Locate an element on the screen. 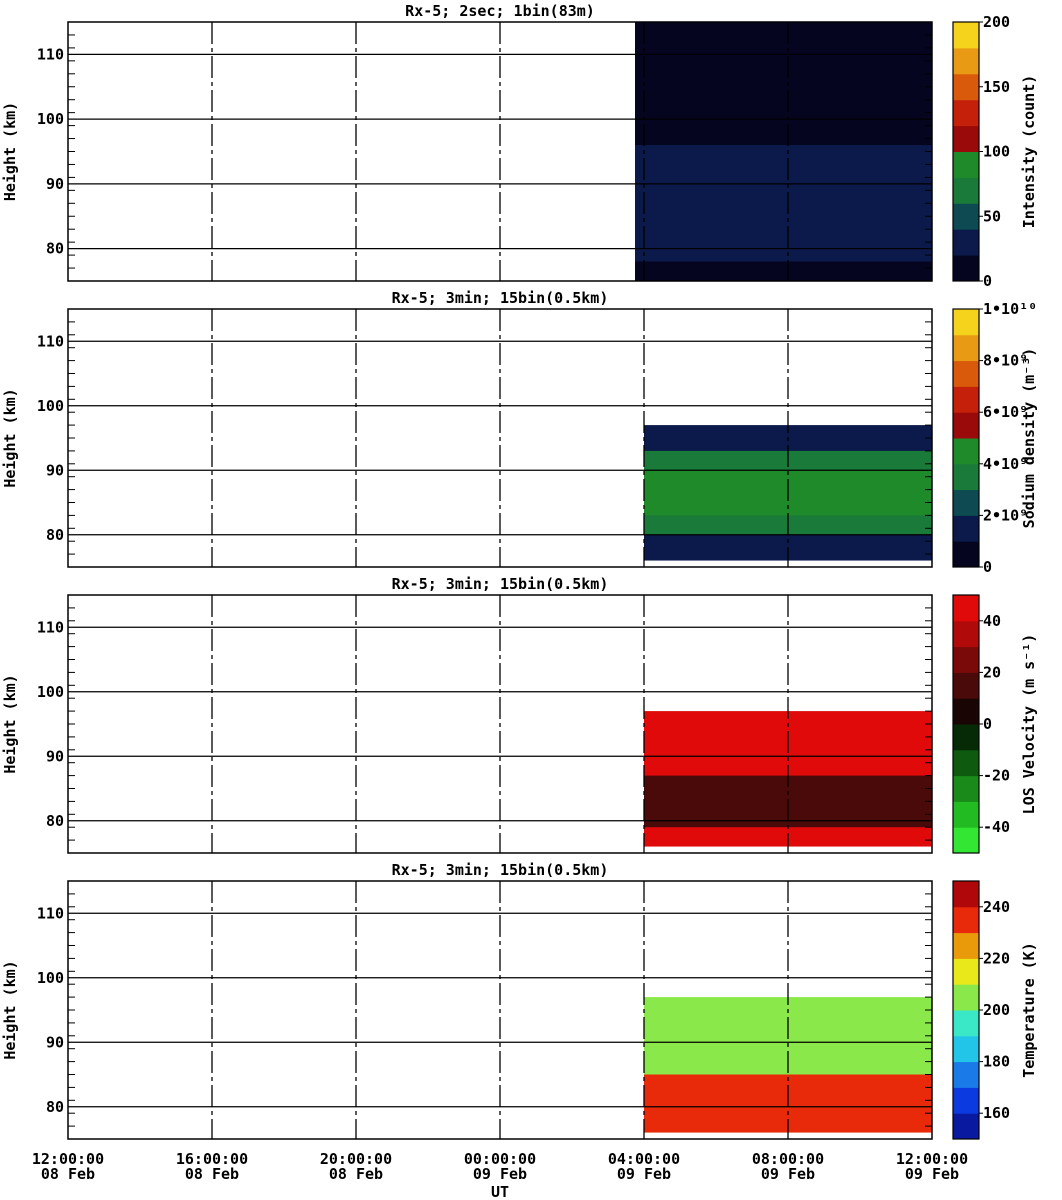 Image resolution: width=1062 pixels, height=1200 pixels. x-tick-label-time: 16:00:00 is located at coordinates (212, 1159).